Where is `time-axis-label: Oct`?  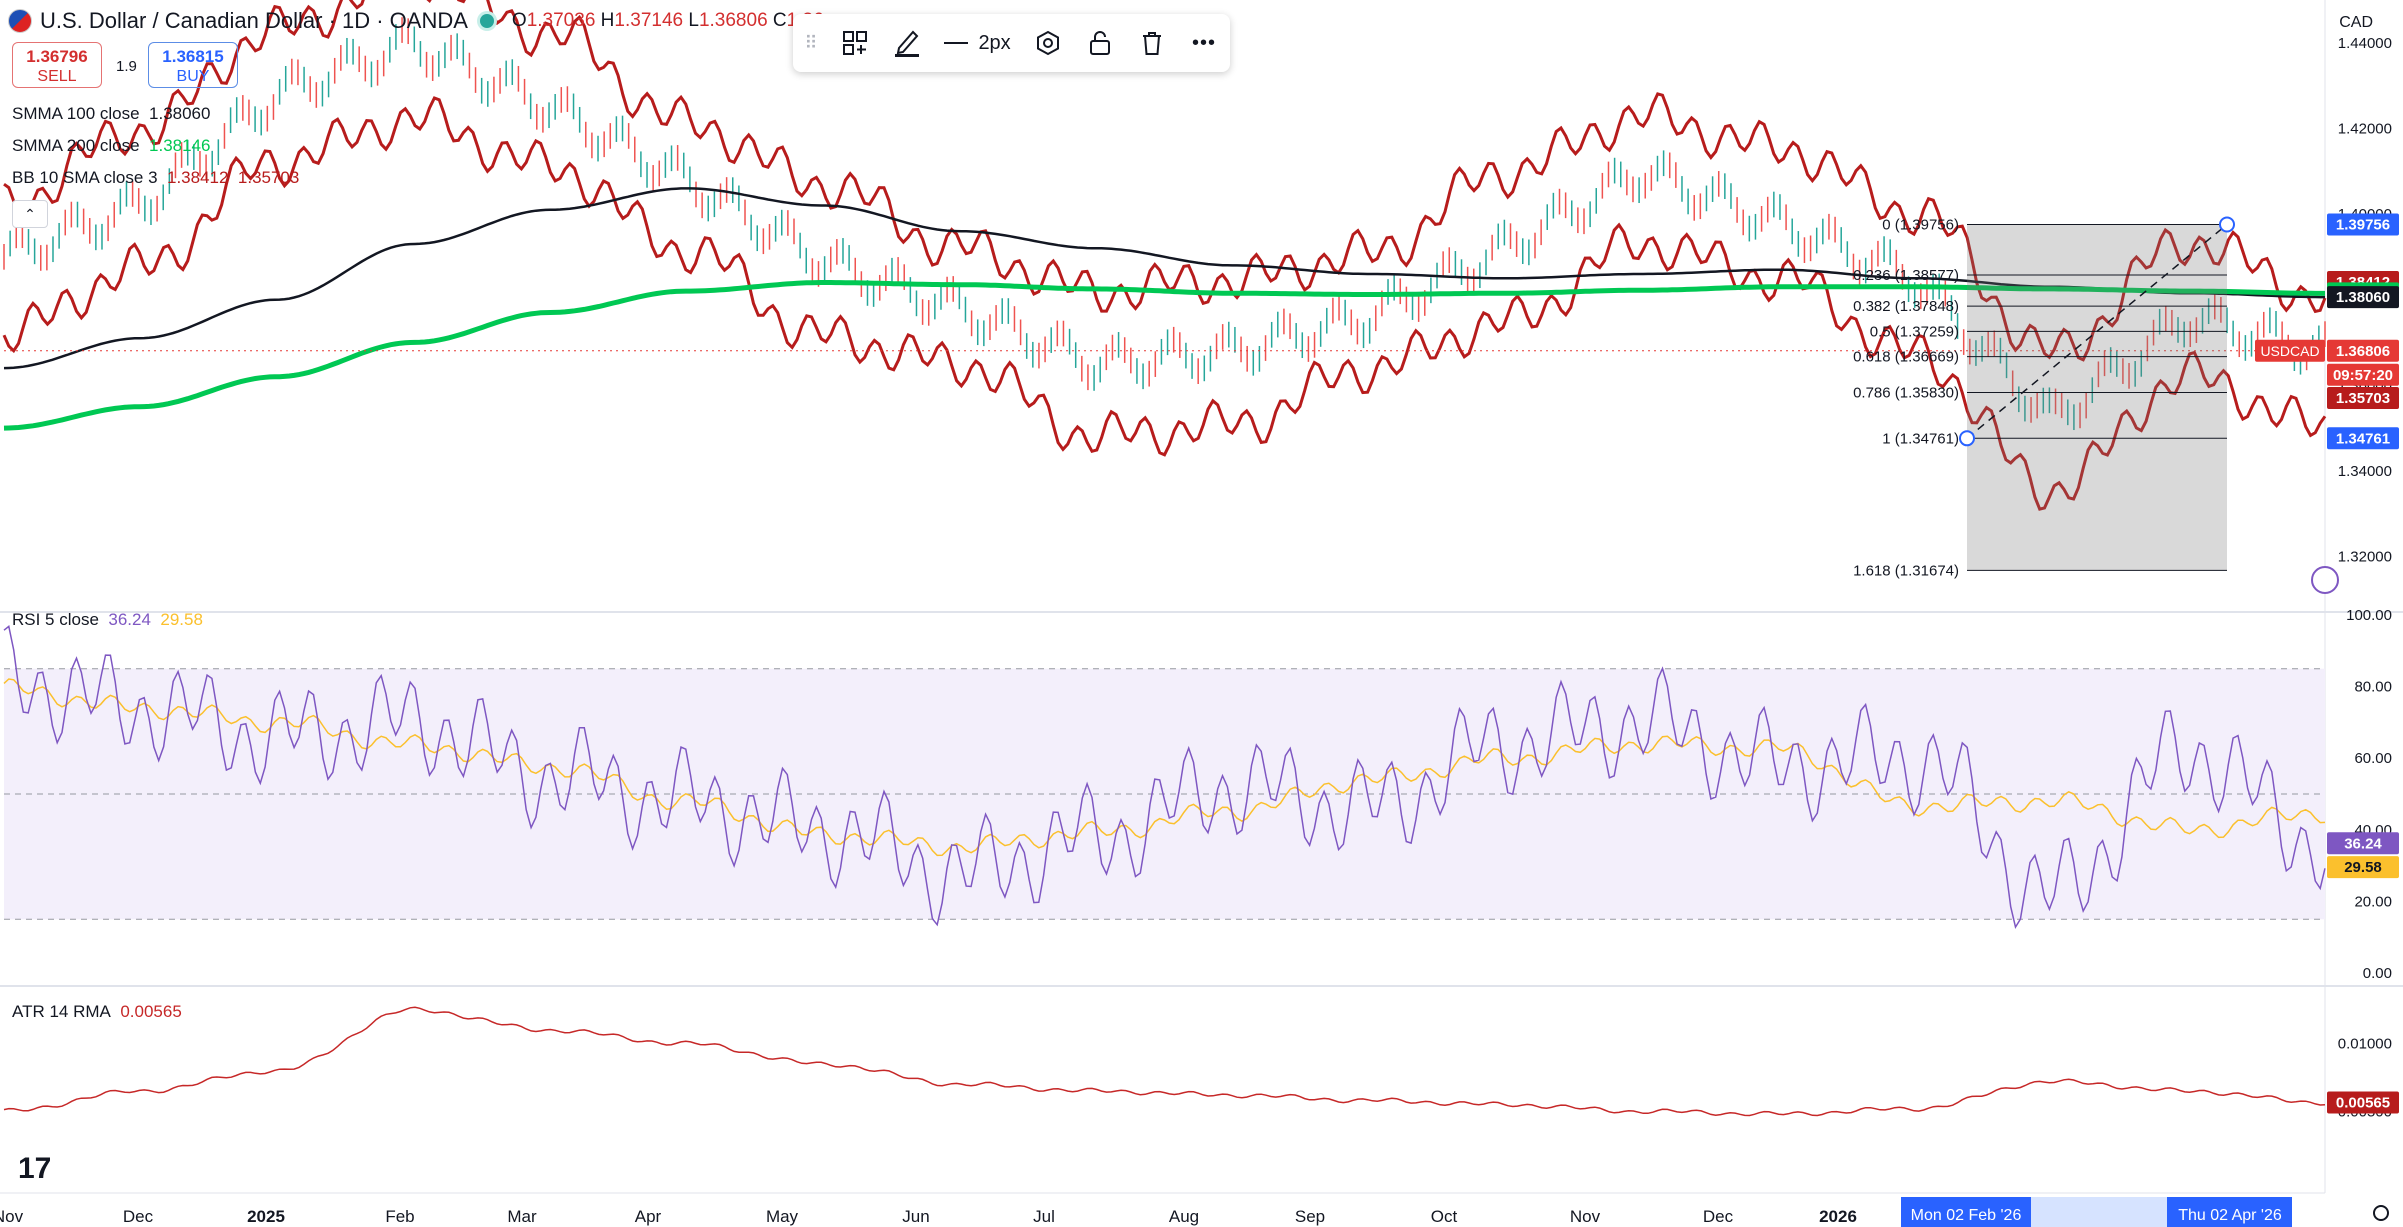 time-axis-label: Oct is located at coordinates (1444, 1216).